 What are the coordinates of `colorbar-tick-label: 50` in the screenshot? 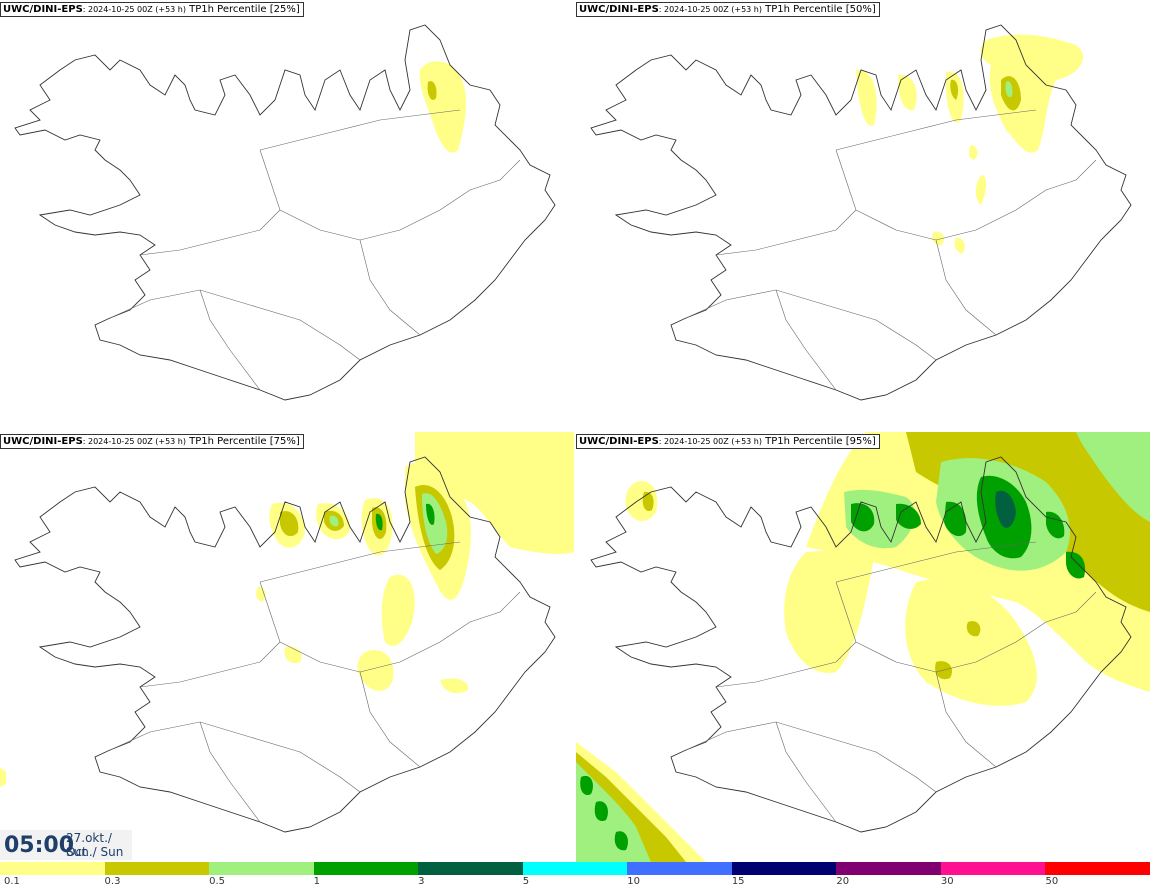 It's located at (1052, 881).